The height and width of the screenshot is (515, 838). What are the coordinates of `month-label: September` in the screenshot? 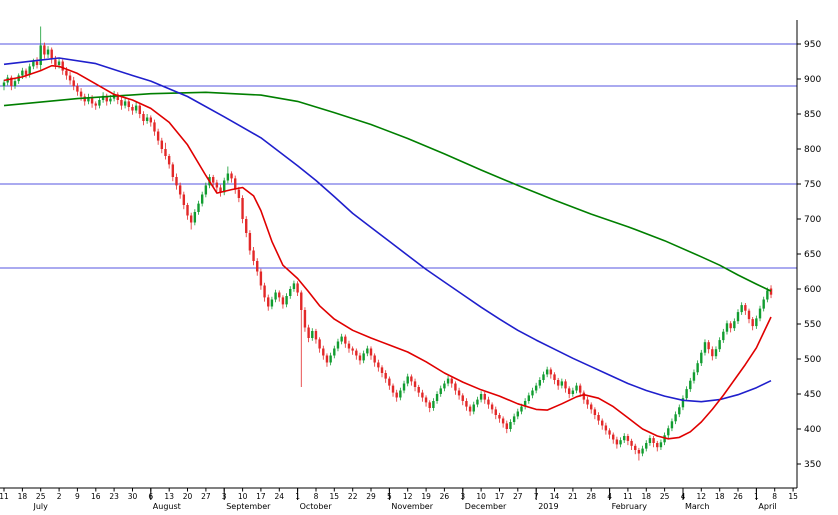 It's located at (248, 506).